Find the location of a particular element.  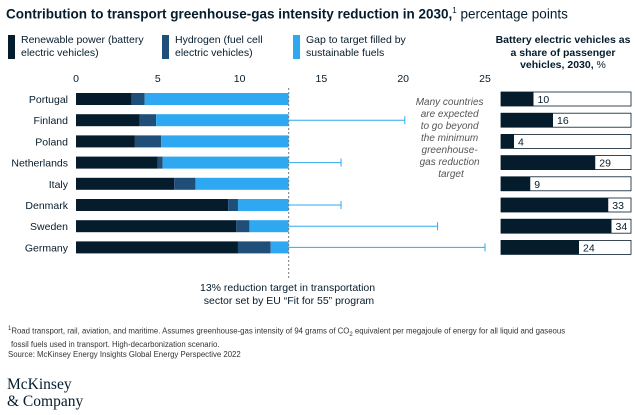

bev-share-value: 16 is located at coordinates (563, 121).